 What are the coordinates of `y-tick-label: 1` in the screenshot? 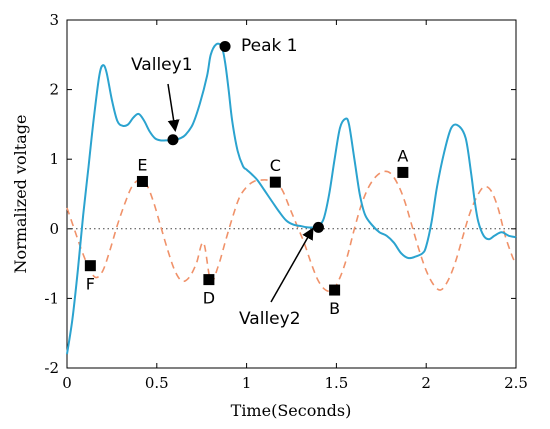 It's located at (54, 159).